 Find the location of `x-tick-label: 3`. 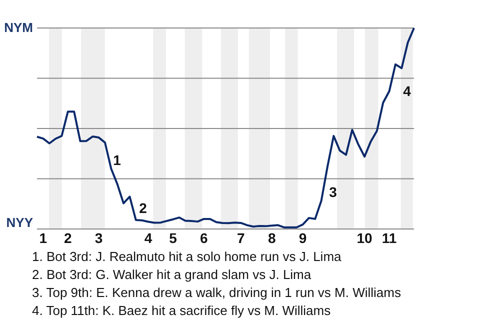

x-tick-label: 3 is located at coordinates (98, 238).